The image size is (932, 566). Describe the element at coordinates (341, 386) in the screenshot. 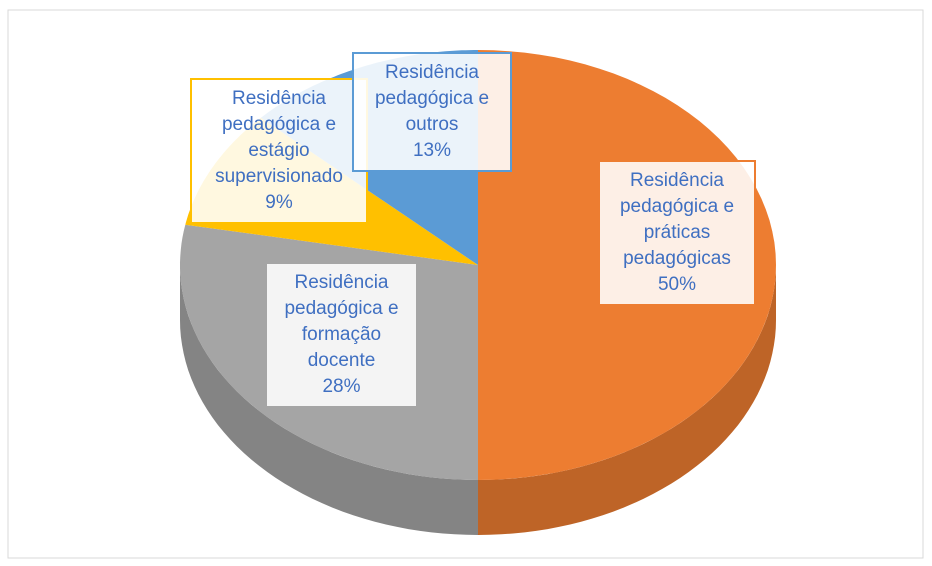

I see `value-label: 28%` at that location.